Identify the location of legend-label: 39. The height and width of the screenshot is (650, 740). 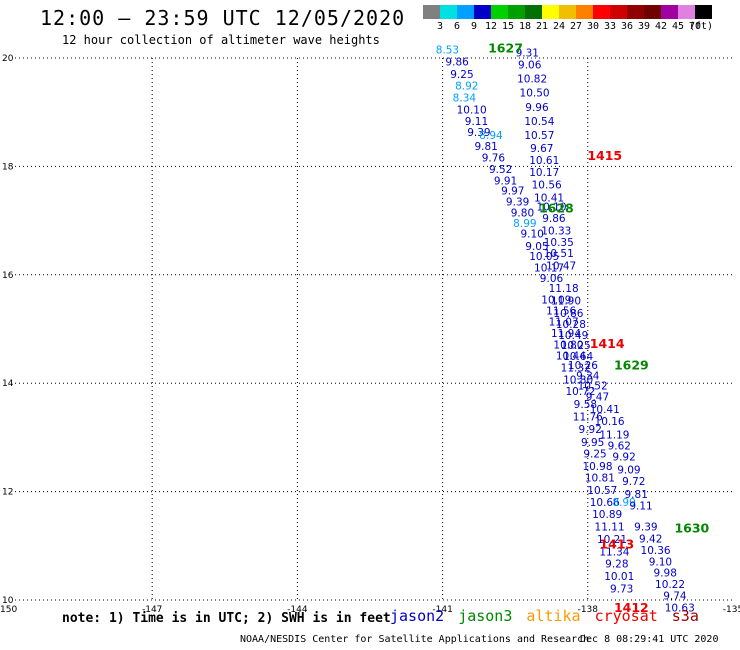
(644, 26).